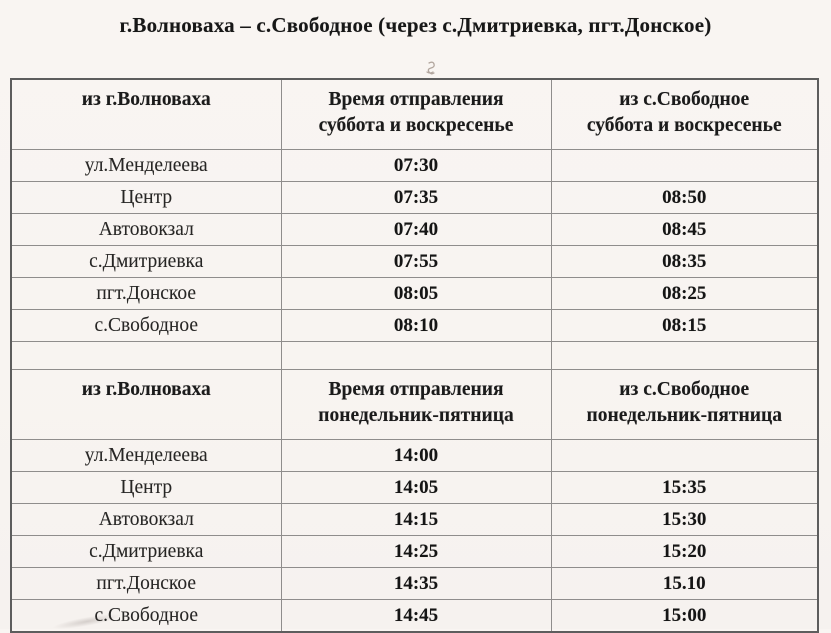 This screenshot has width=831, height=633. What do you see at coordinates (684, 551) in the screenshot?
I see `return-time-cell: 15:20` at bounding box center [684, 551].